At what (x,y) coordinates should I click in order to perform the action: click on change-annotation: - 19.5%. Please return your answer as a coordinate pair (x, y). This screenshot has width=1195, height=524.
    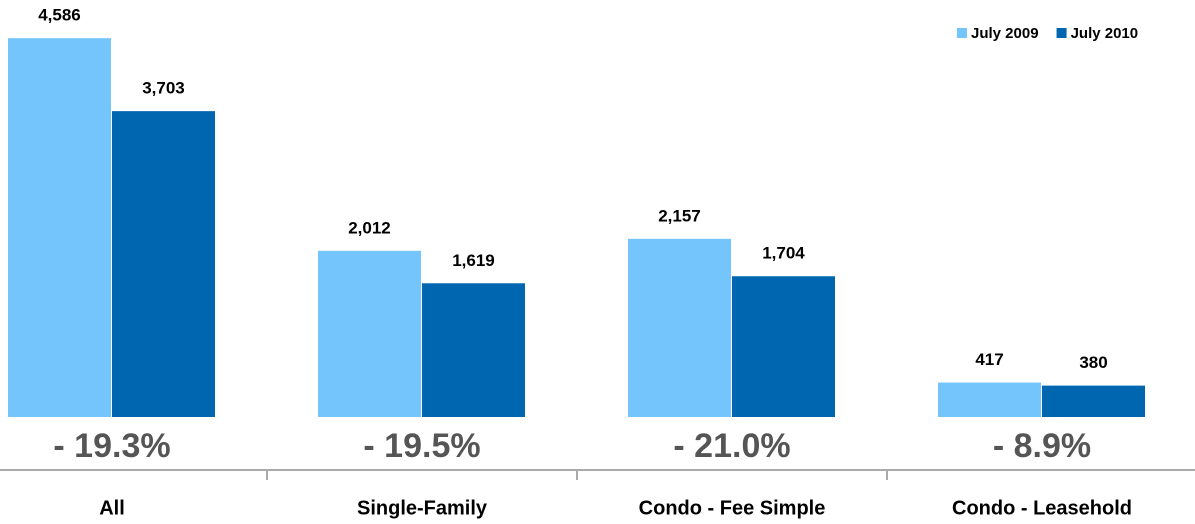
    Looking at the image, I should click on (421, 446).